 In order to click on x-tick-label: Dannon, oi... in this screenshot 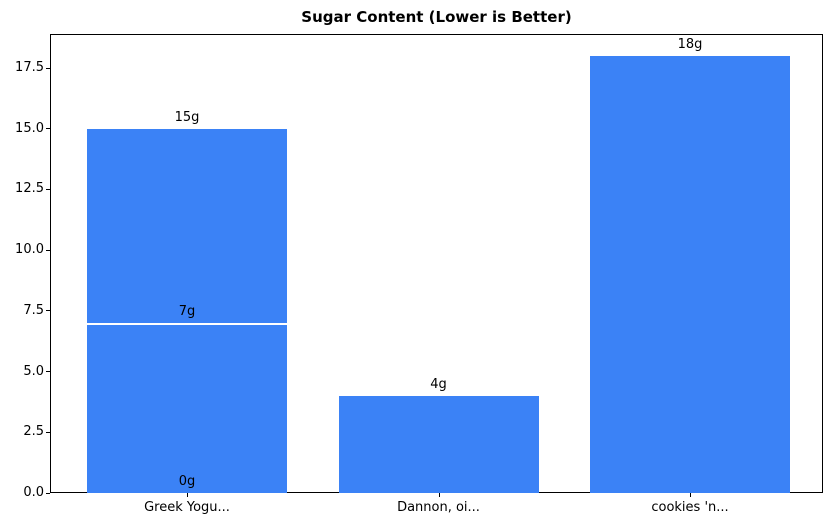, I will do `click(438, 507)`.